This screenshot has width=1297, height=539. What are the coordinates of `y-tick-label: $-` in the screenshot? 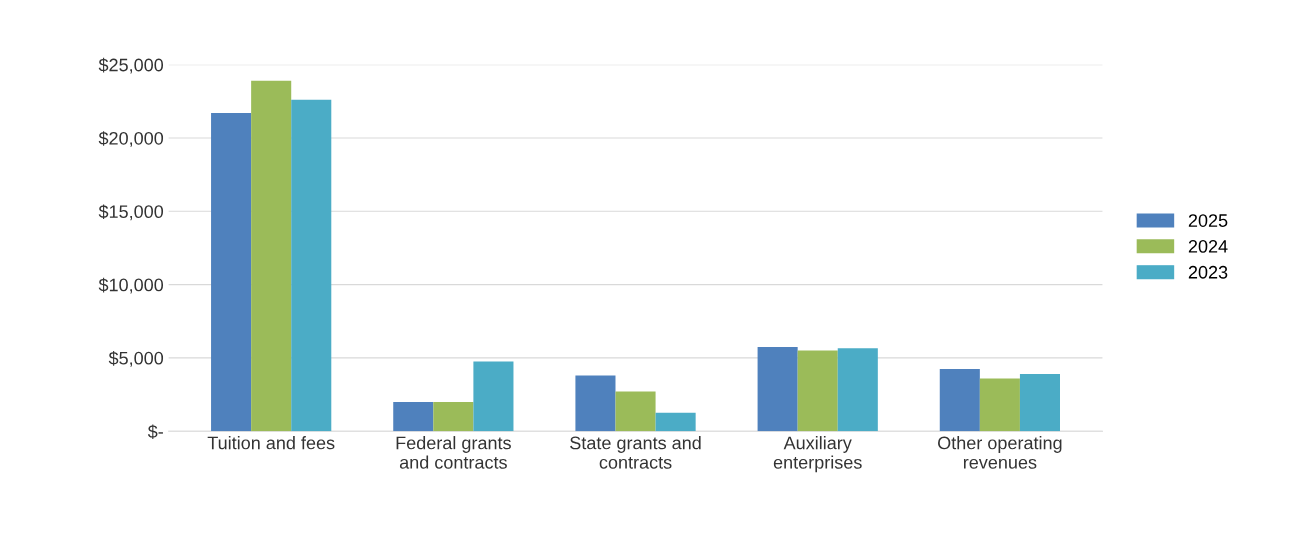 It's located at (155, 431).